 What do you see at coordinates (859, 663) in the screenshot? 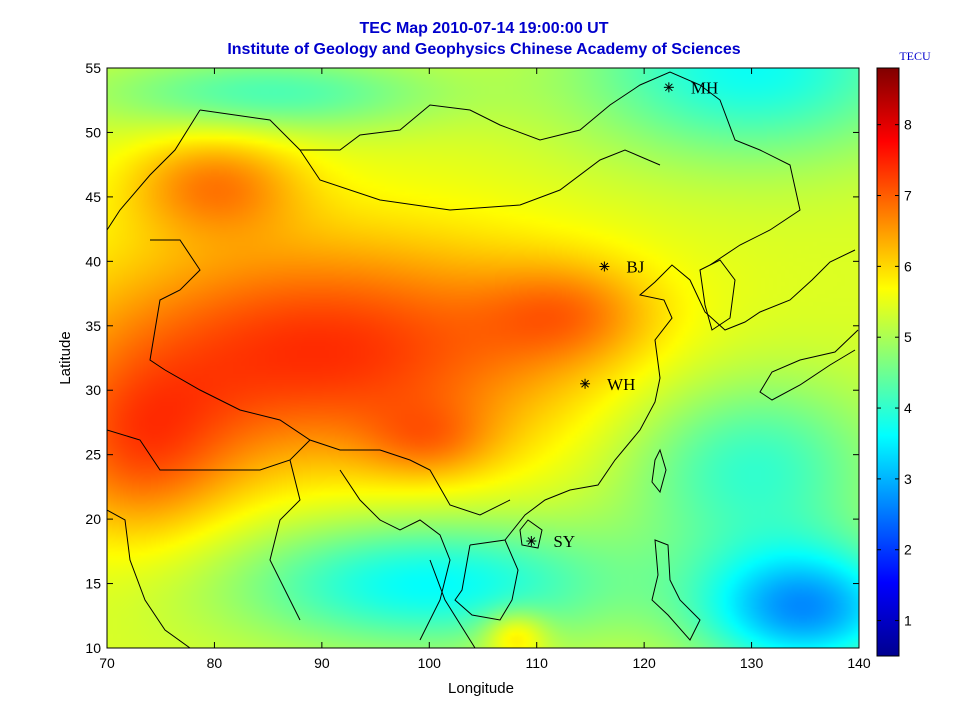
I see `x-tick-label: 140` at bounding box center [859, 663].